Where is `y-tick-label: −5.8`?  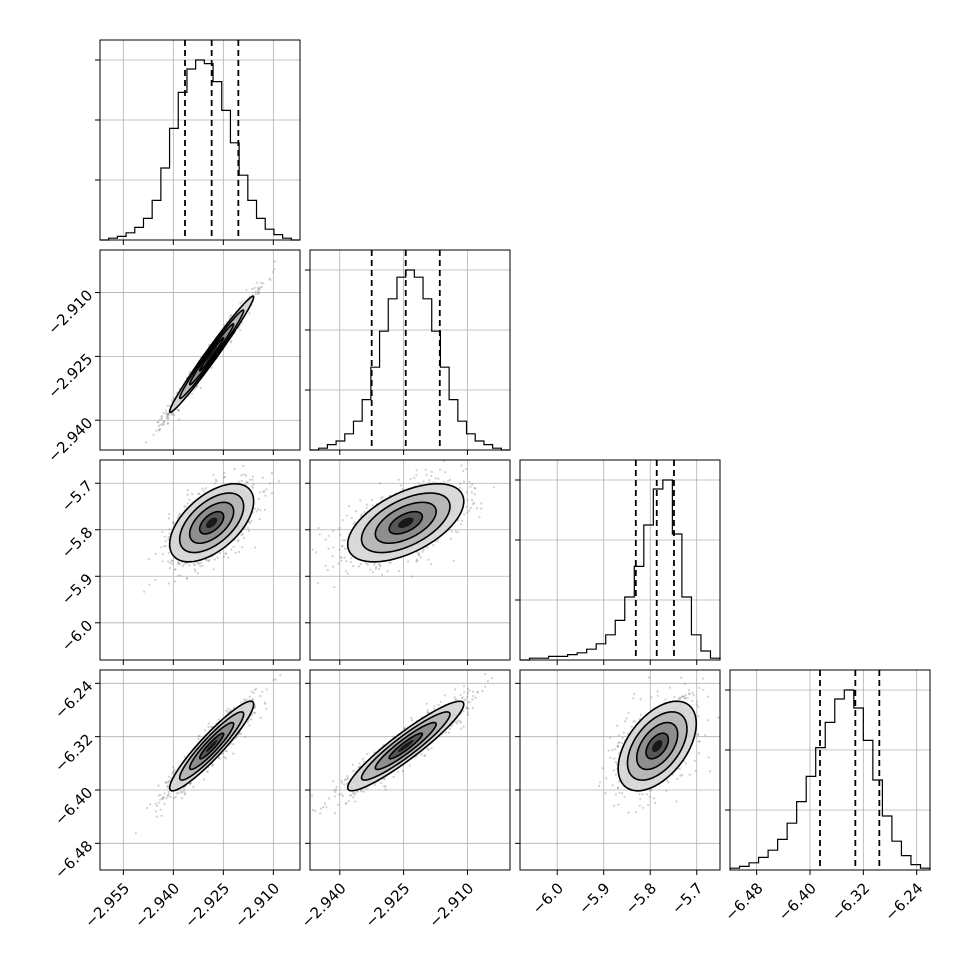
y-tick-label: −5.8 is located at coordinates (77, 542).